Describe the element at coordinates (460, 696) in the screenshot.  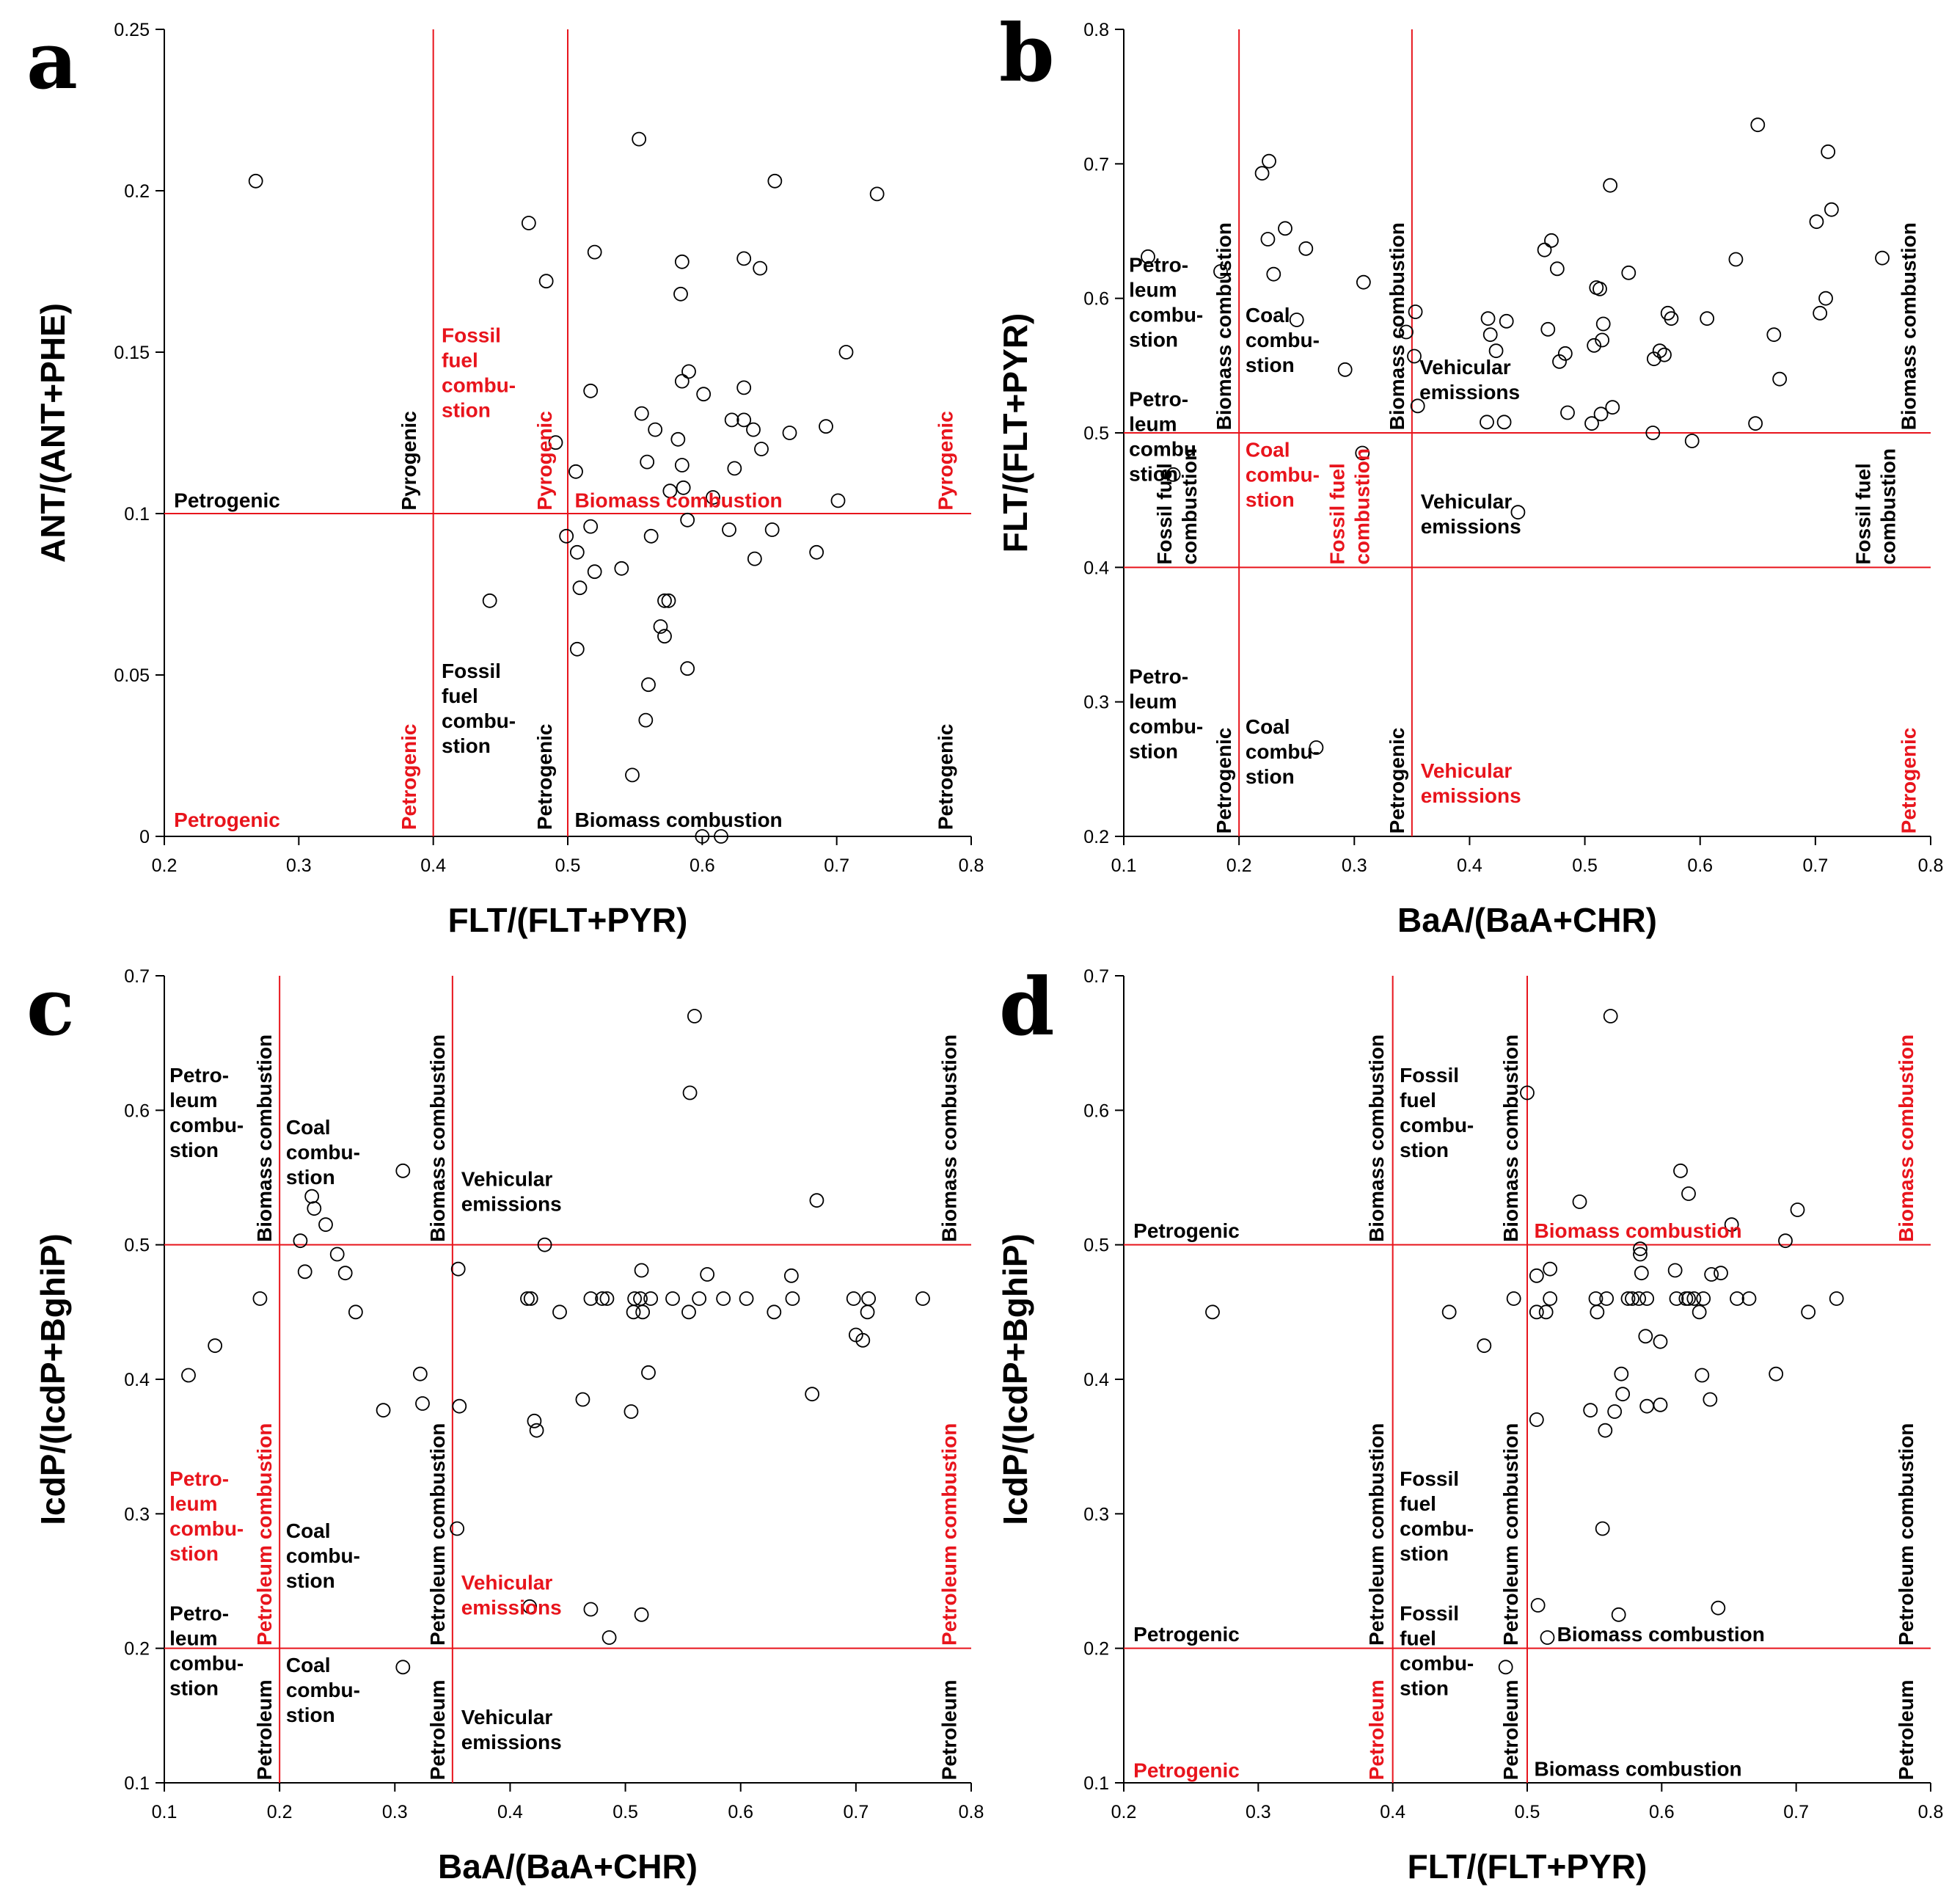
I see `region-label-line: fuel` at that location.